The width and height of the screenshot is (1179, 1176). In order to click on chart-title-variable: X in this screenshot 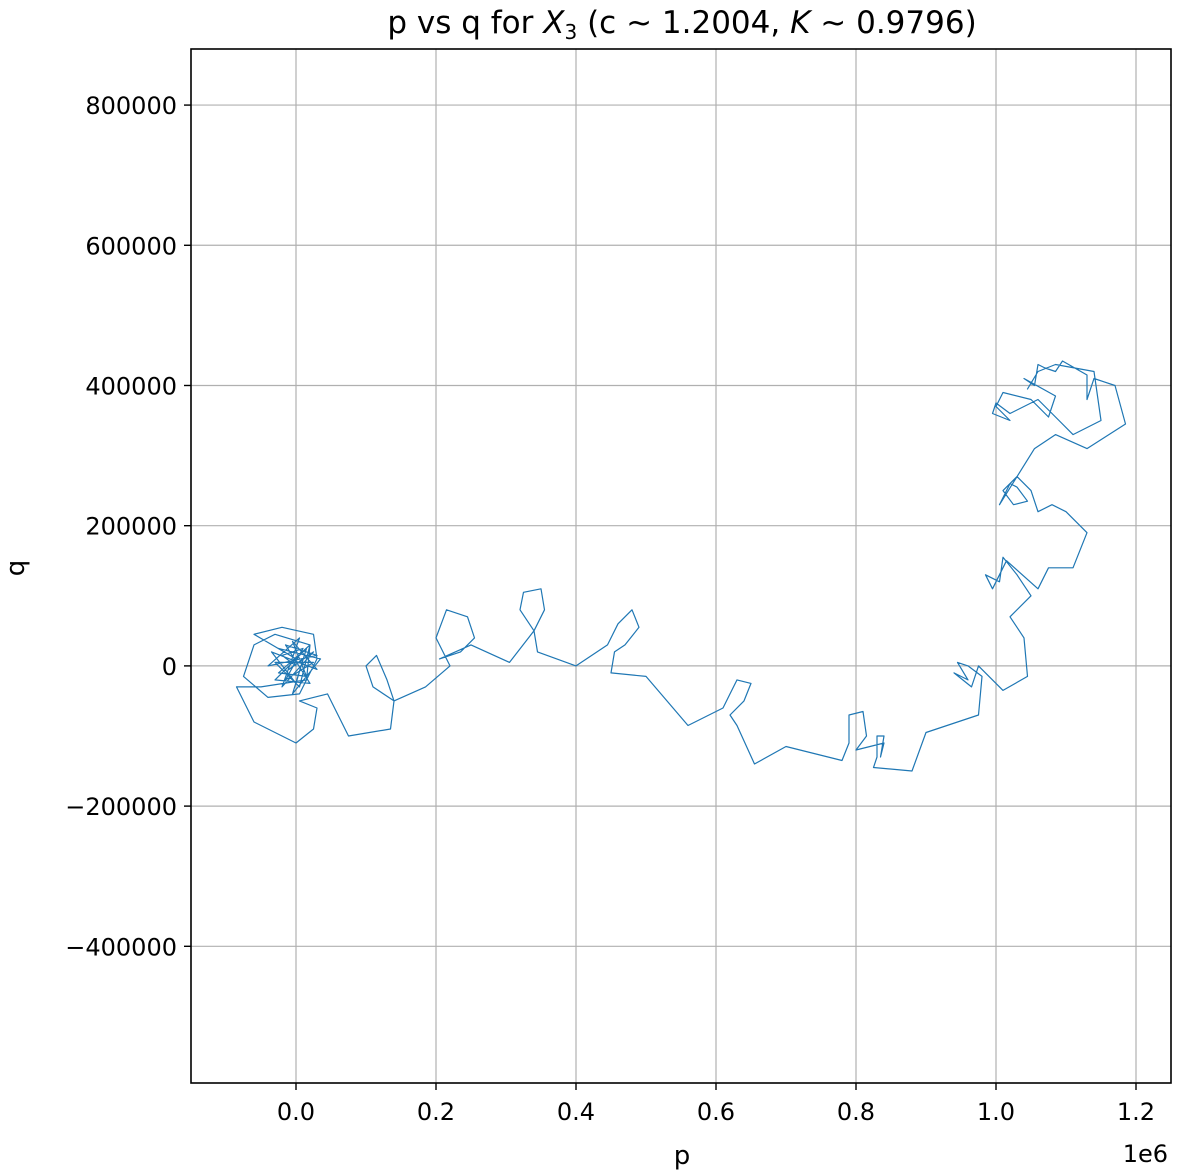, I will do `click(553, 23)`.